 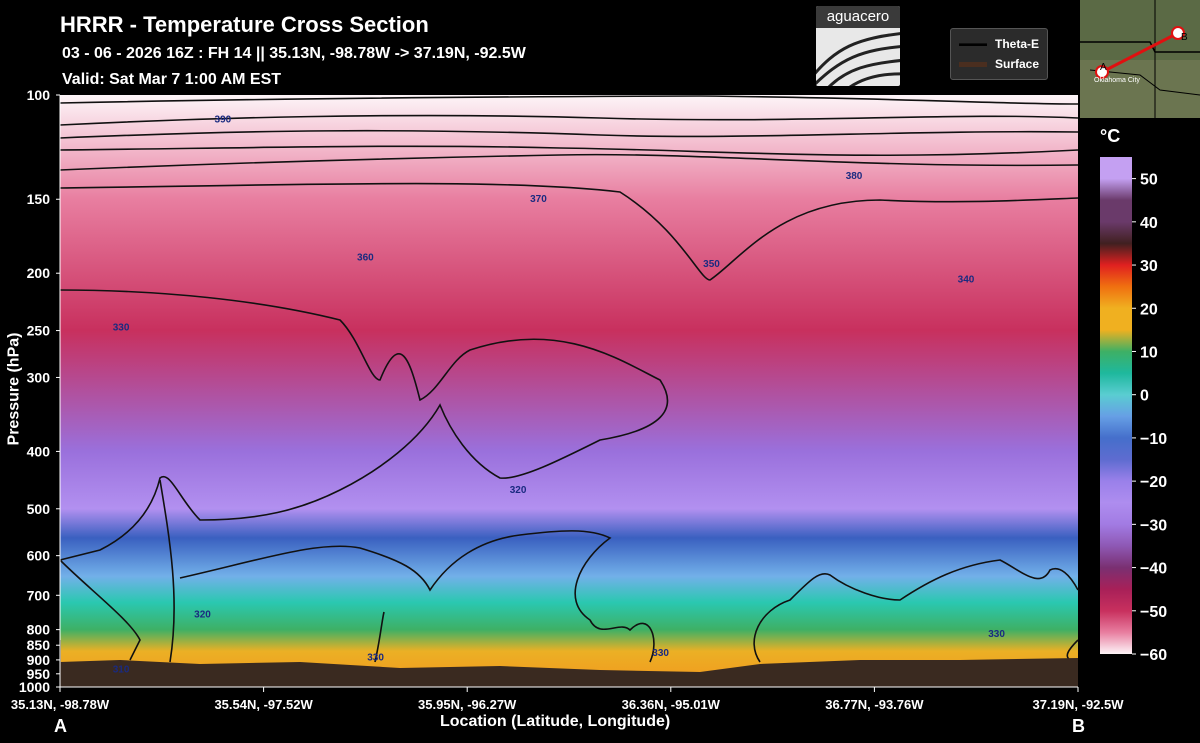 What do you see at coordinates (1078, 726) in the screenshot?
I see `endpoint-b-label: B` at bounding box center [1078, 726].